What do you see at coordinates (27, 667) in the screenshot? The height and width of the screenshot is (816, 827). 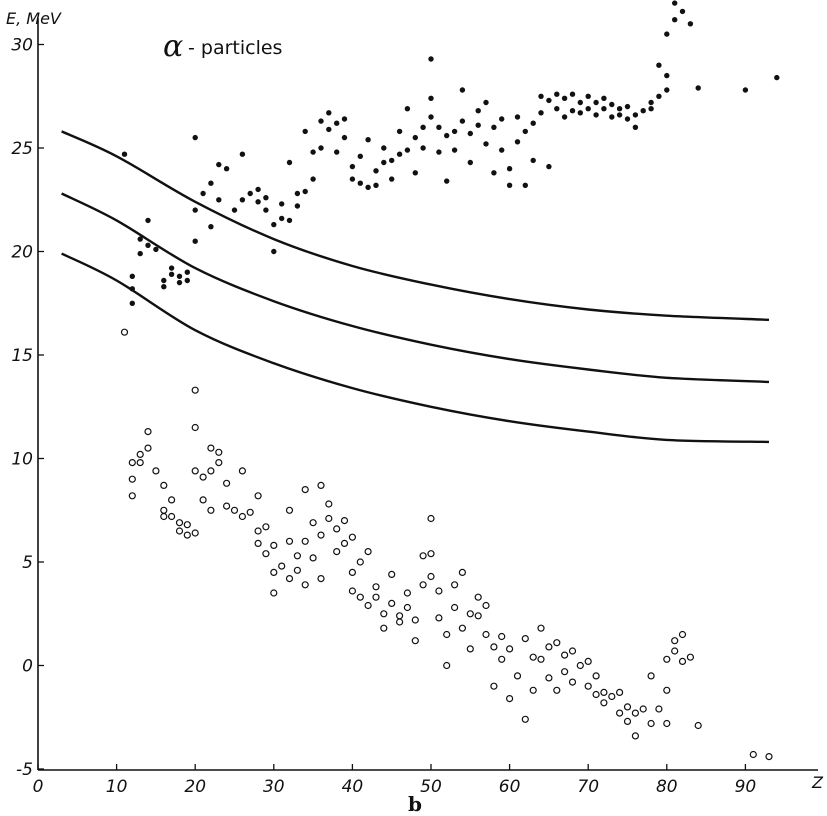 I see `y-tick-label: 0` at bounding box center [27, 667].